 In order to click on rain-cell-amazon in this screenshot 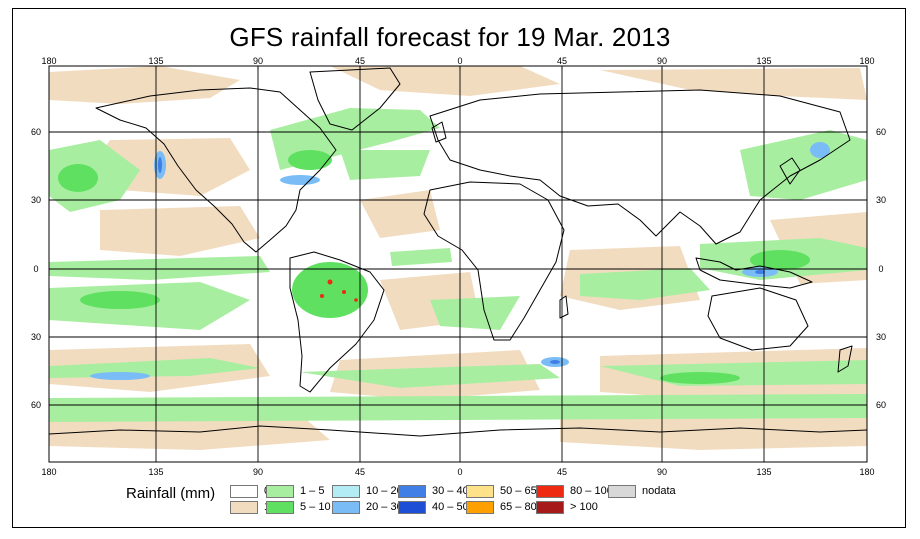, I will do `click(330, 290)`.